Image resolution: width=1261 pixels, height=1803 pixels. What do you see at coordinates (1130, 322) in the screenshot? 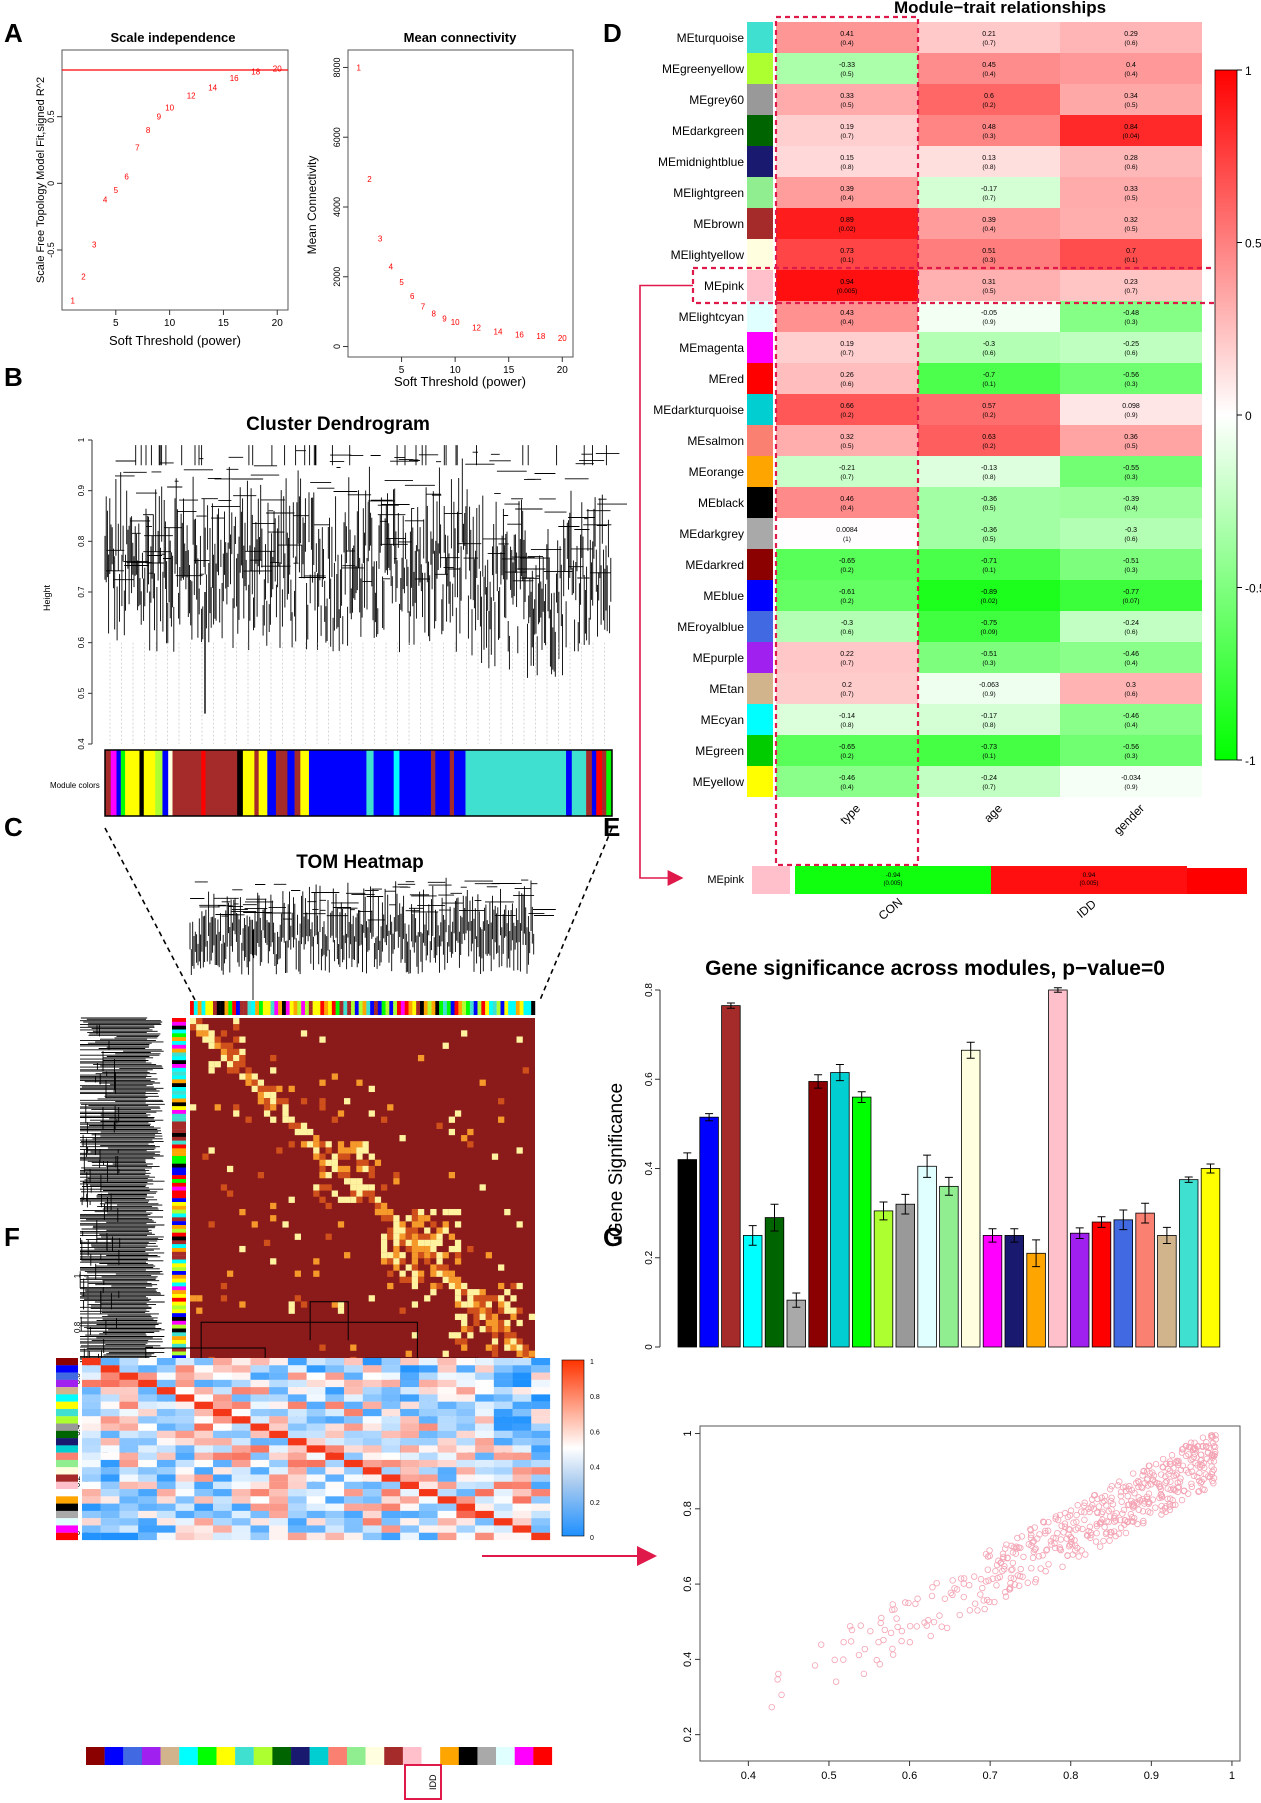
I see `p-value: (0.3)` at bounding box center [1130, 322].